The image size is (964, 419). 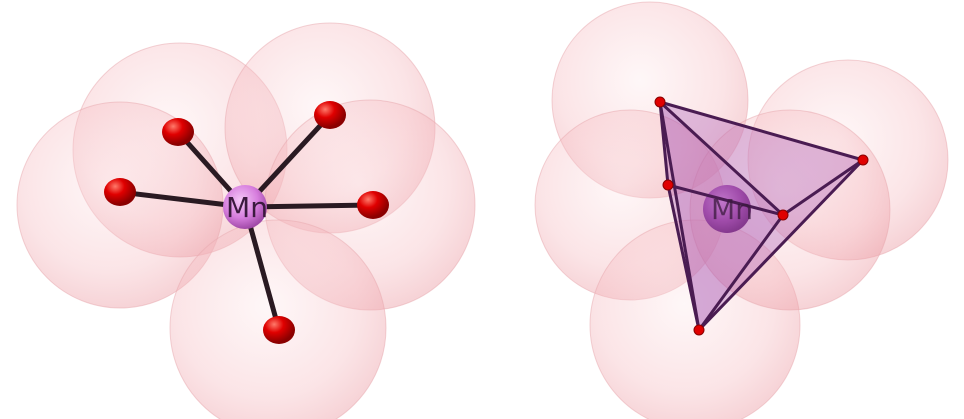 I want to click on right-ligand-atoms, so click(x=761, y=216).